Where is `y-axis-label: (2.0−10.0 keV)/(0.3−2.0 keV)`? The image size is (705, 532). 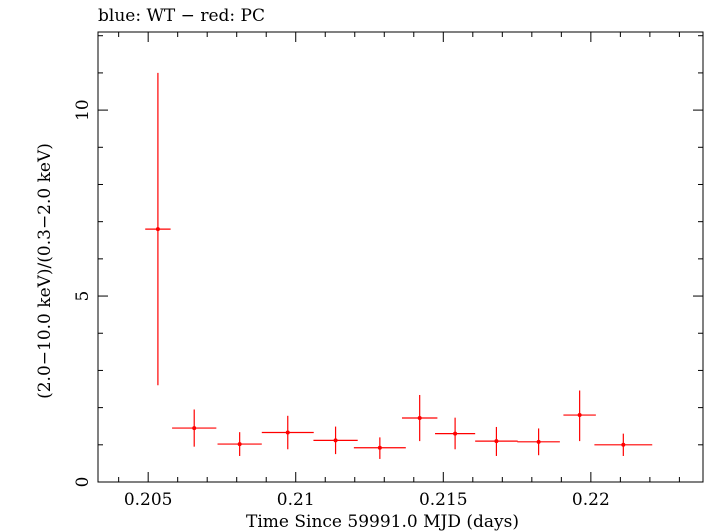
y-axis-label: (2.0−10.0 keV)/(0.3−2.0 keV) is located at coordinates (45, 271).